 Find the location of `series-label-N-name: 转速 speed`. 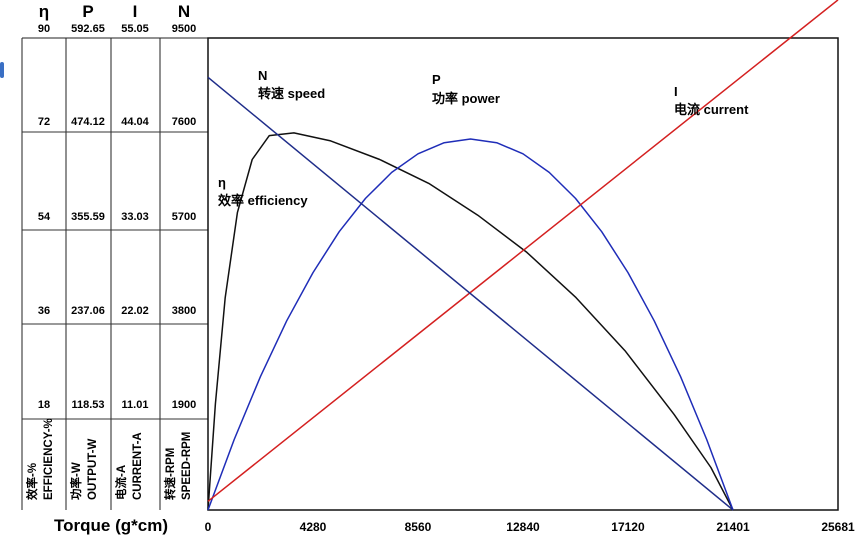

series-label-N-name: 转速 speed is located at coordinates (291, 93).